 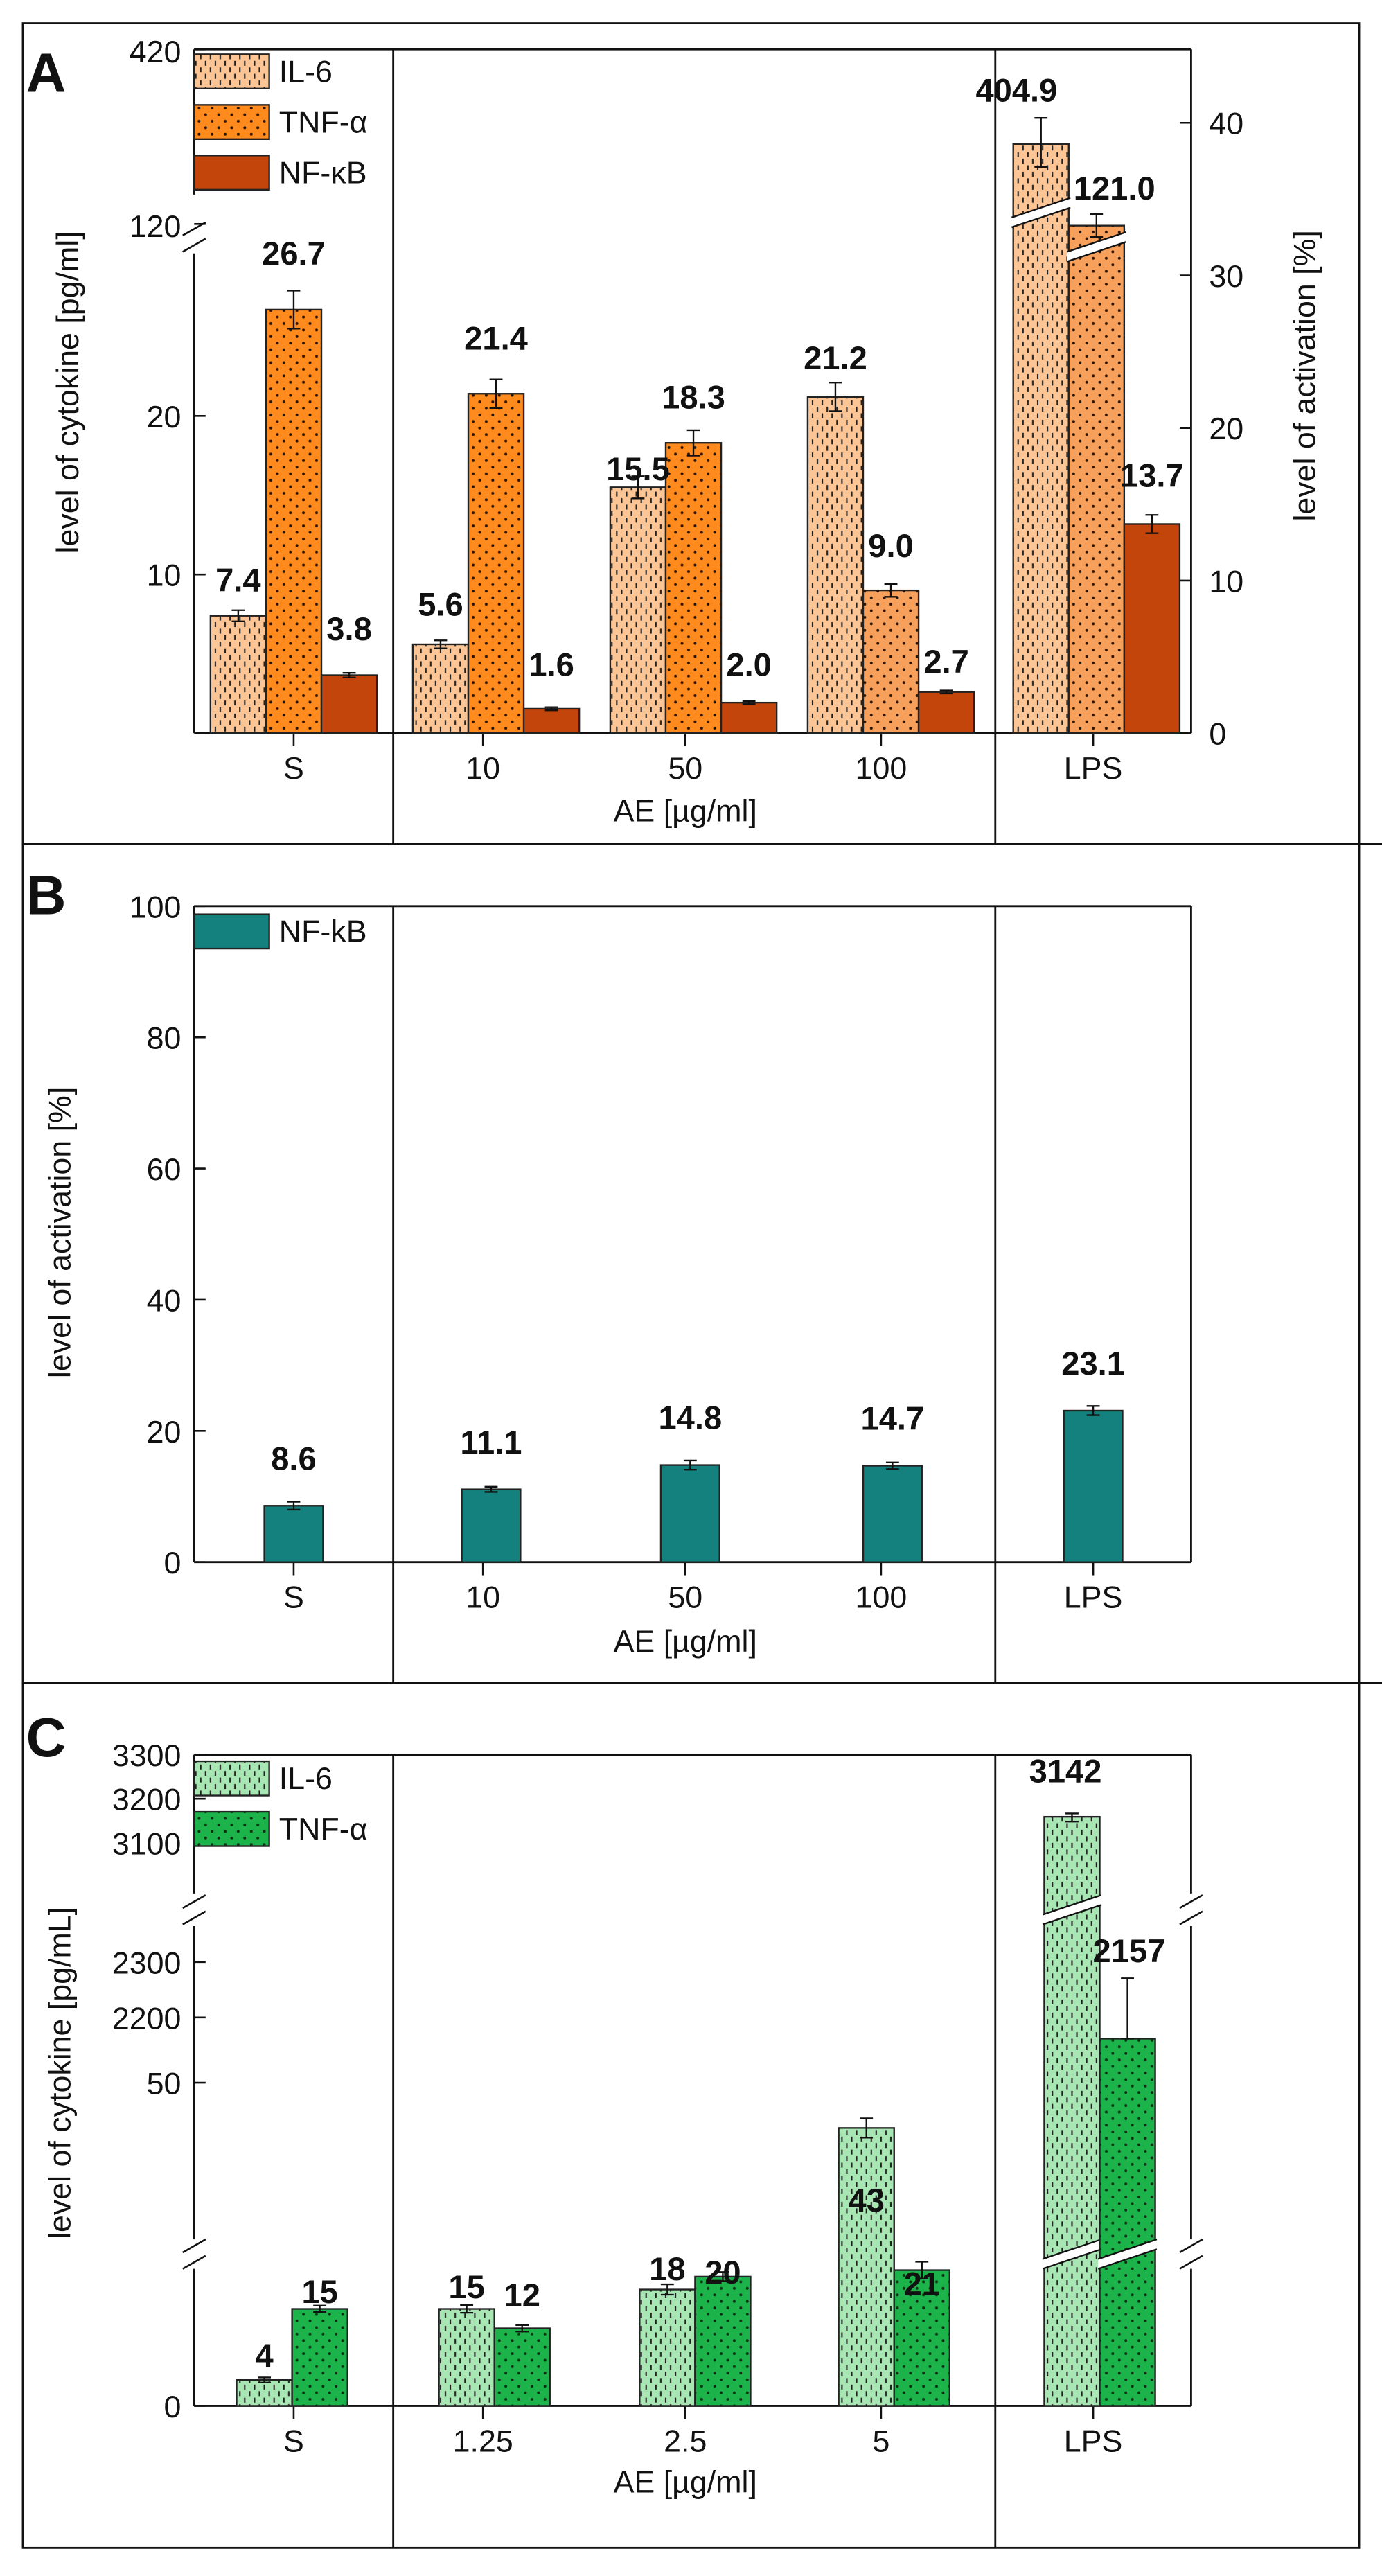 I want to click on c-data-label-il6: 43, so click(x=867, y=2200).